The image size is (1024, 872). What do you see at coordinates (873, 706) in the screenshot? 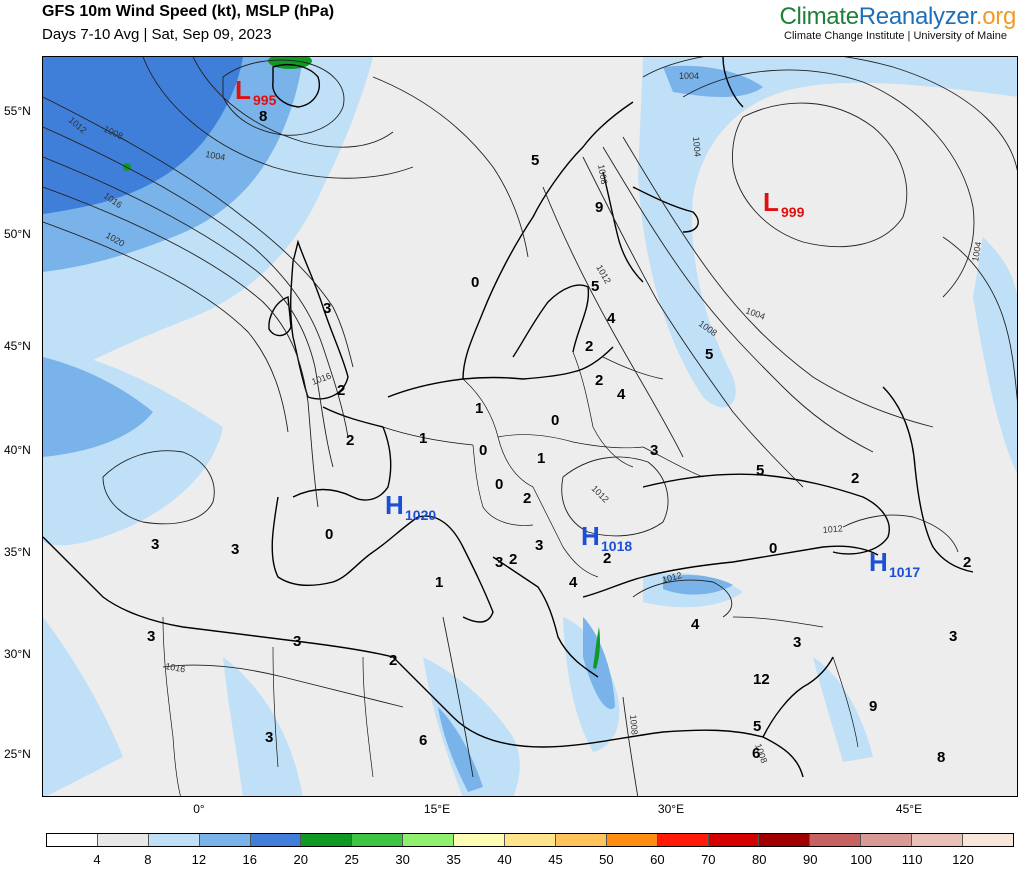
I see `wind-value: 9` at bounding box center [873, 706].